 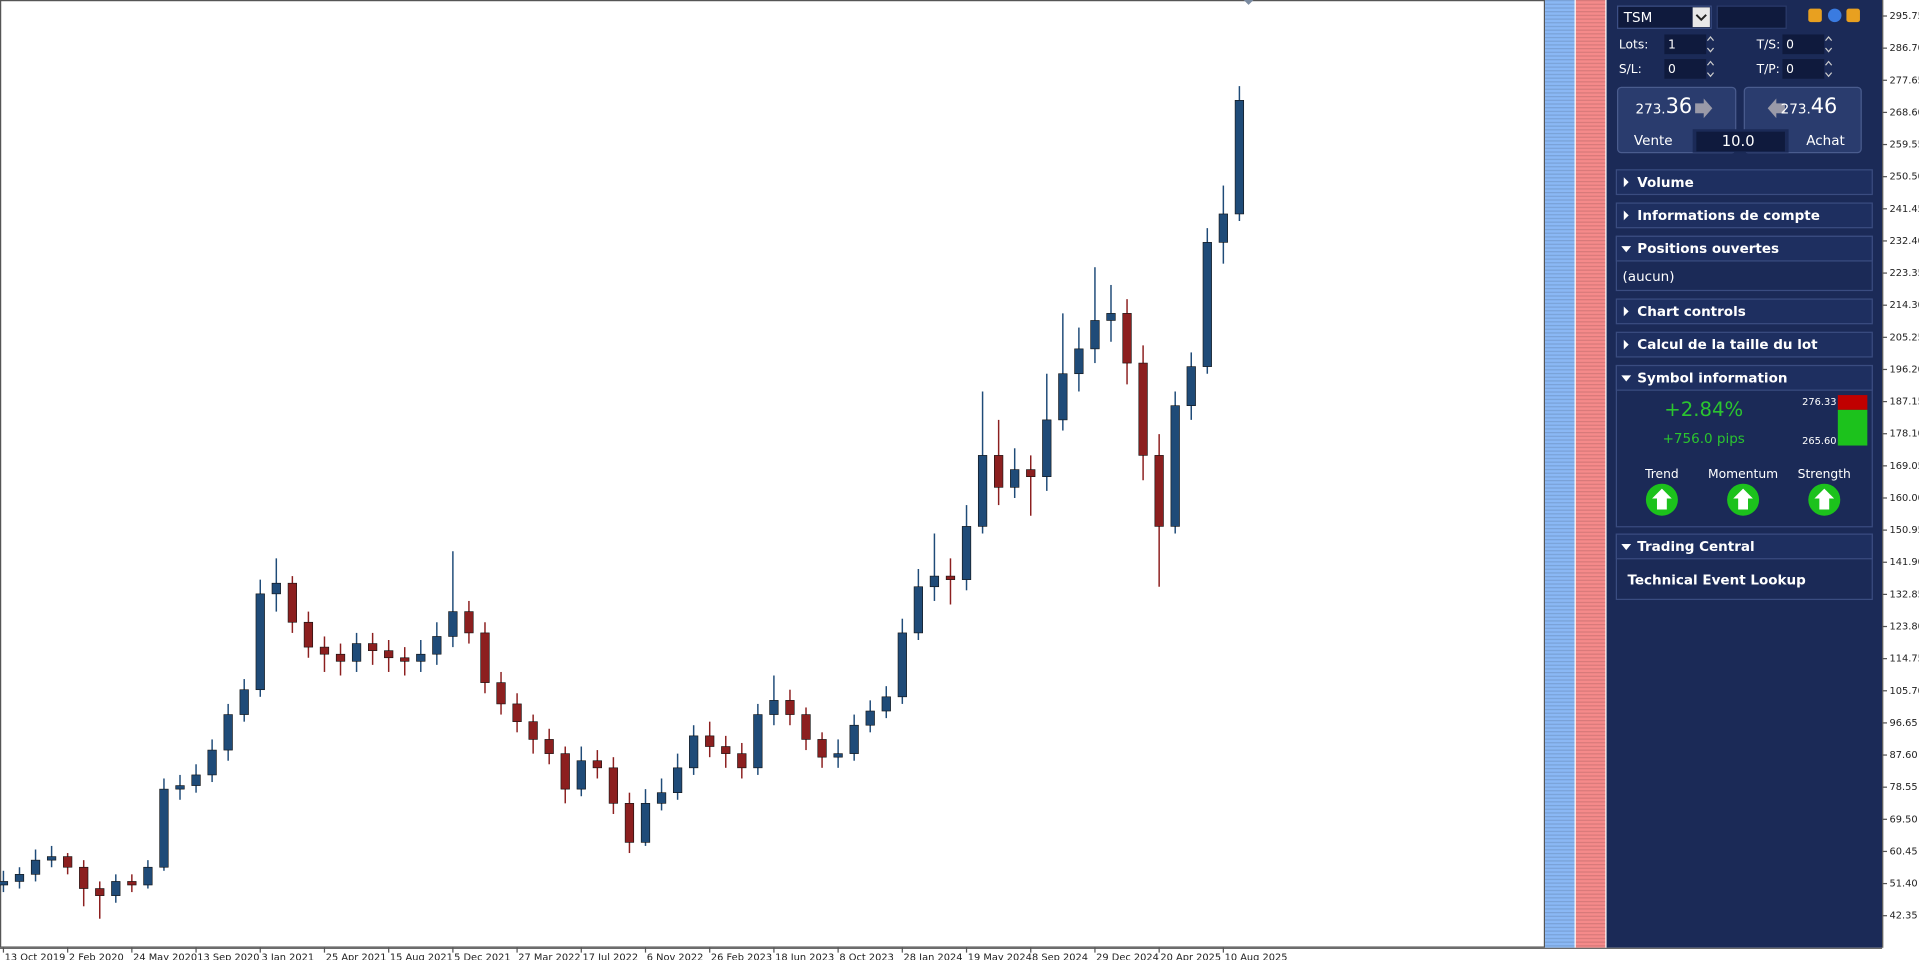 What do you see at coordinates (1852, 402) in the screenshot?
I see `range-bar-remaining` at bounding box center [1852, 402].